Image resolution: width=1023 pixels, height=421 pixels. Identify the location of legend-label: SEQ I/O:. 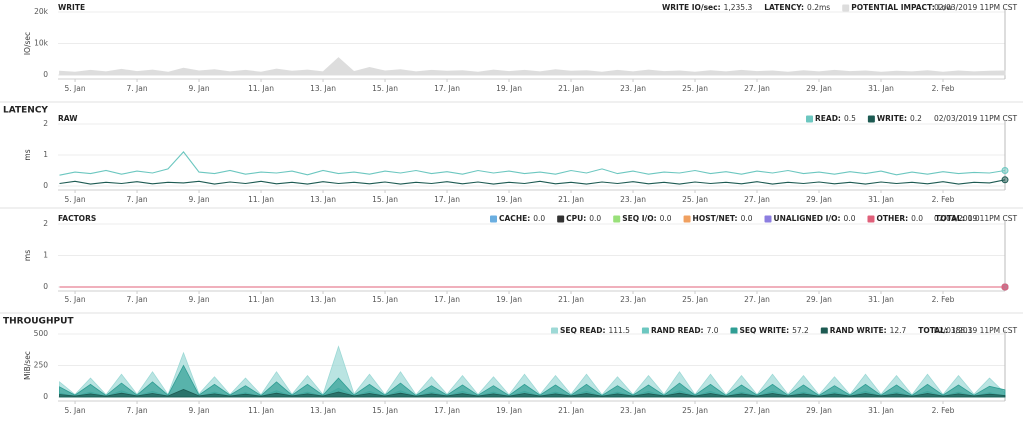
(639, 218).